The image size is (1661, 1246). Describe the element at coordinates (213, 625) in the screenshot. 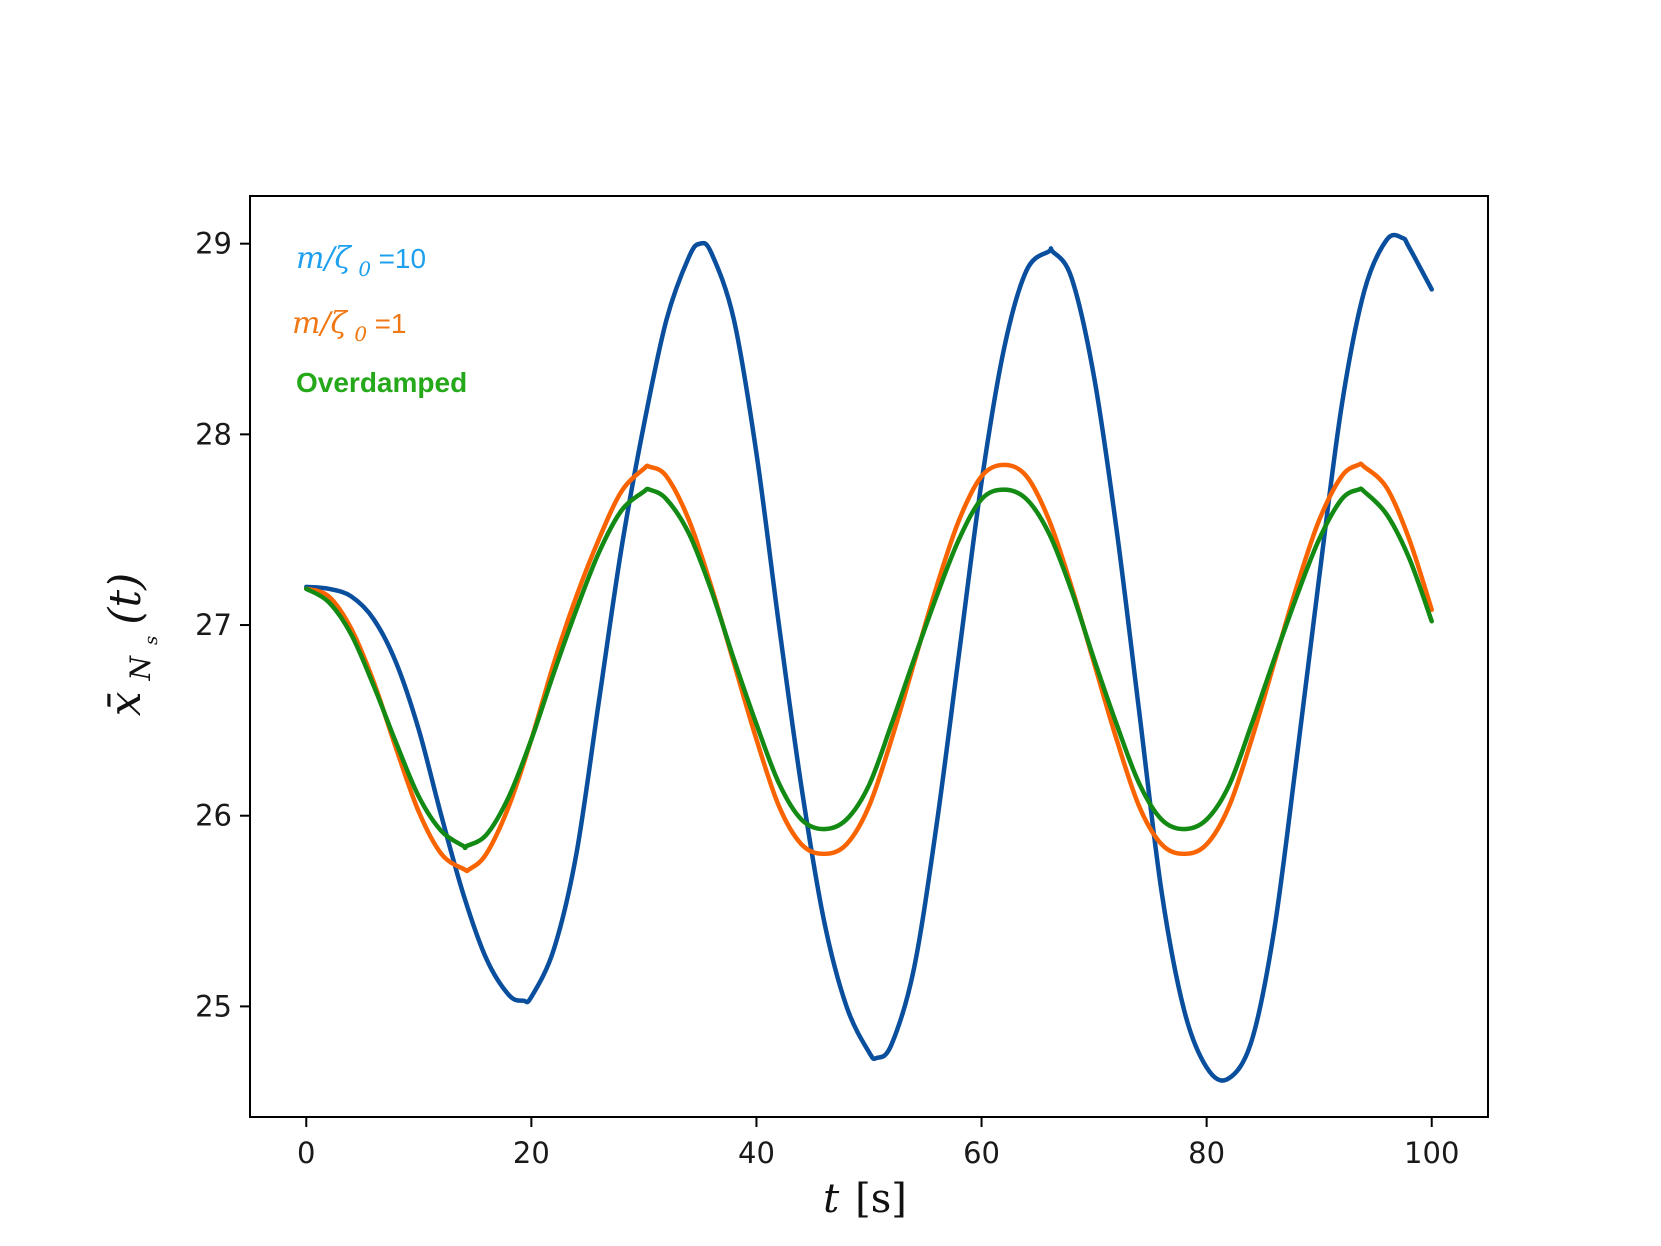

I see `y-tick-label: 27` at that location.